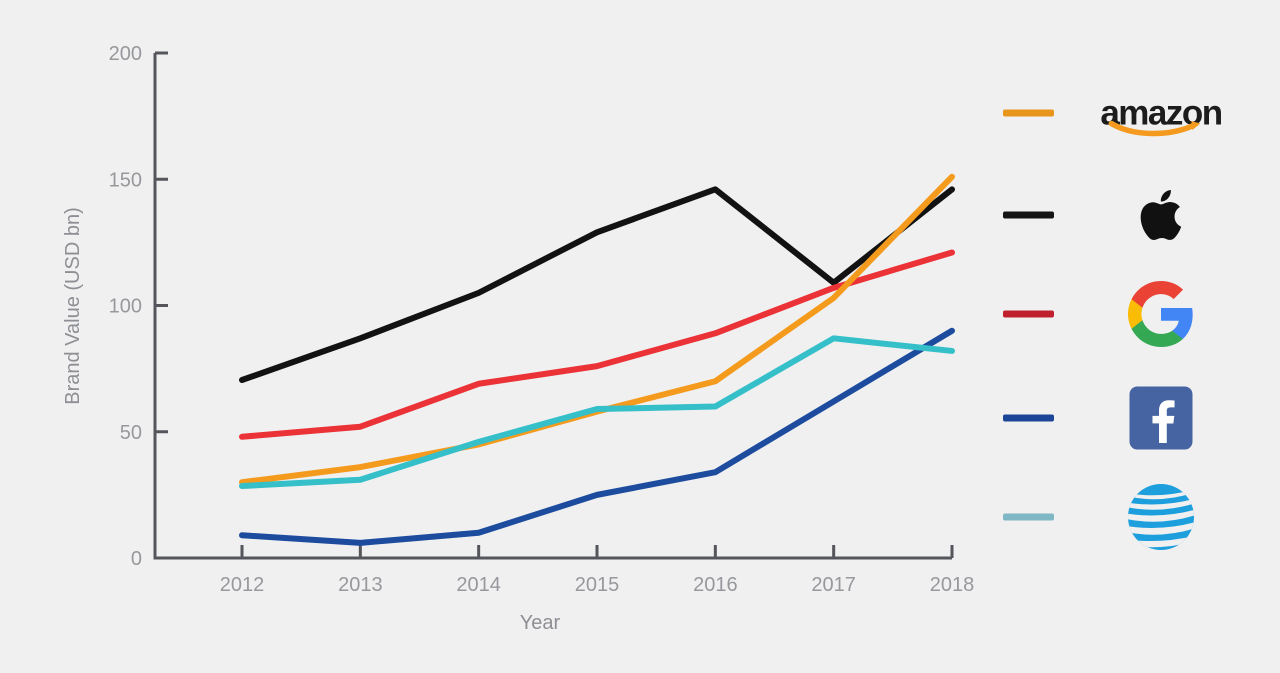 The height and width of the screenshot is (673, 1280). What do you see at coordinates (125, 307) in the screenshot?
I see `svg-text: 100` at bounding box center [125, 307].